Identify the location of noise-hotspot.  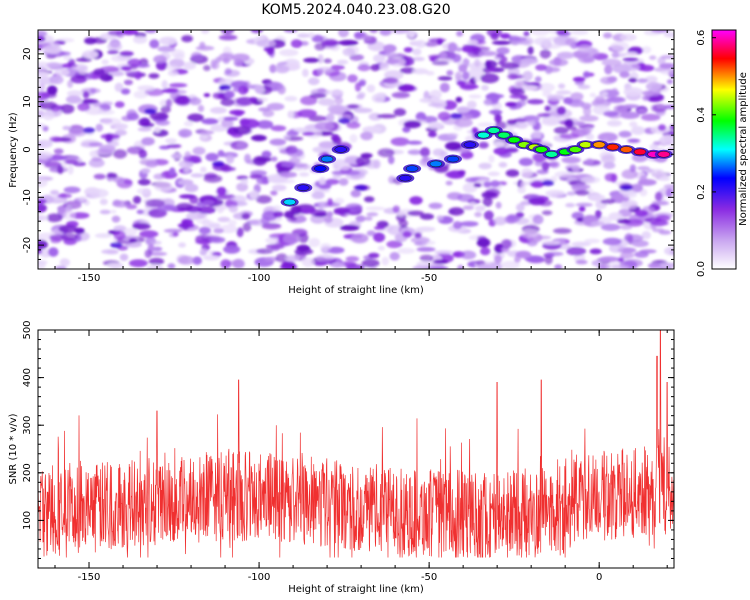
(344, 120).